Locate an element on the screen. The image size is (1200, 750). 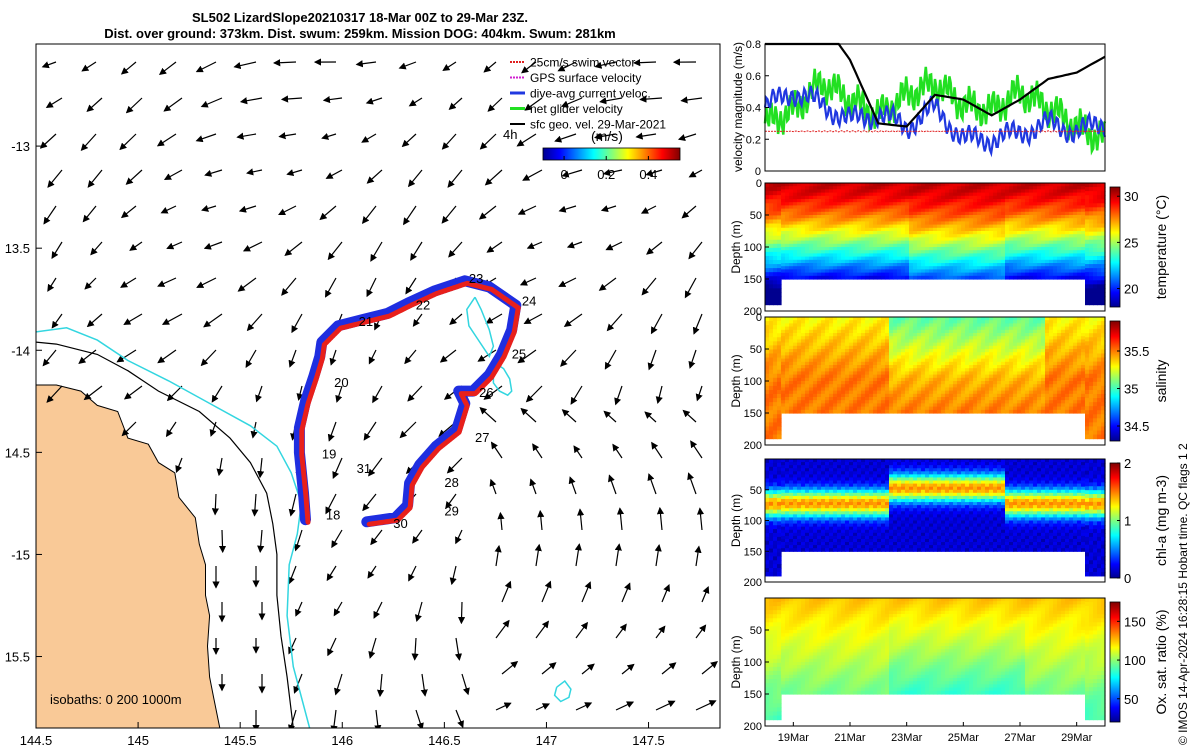
day-label: 27 is located at coordinates (482, 437).